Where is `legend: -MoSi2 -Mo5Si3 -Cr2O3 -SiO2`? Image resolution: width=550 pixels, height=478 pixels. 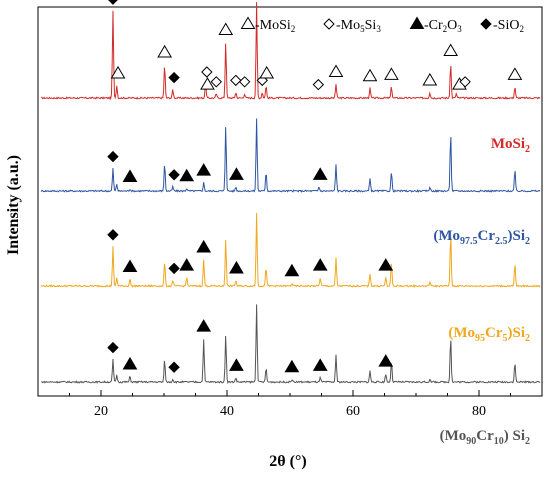
legend: -MoSi2 -Mo5Si3 -Cr2O3 -SiO2 is located at coordinates (382, 25).